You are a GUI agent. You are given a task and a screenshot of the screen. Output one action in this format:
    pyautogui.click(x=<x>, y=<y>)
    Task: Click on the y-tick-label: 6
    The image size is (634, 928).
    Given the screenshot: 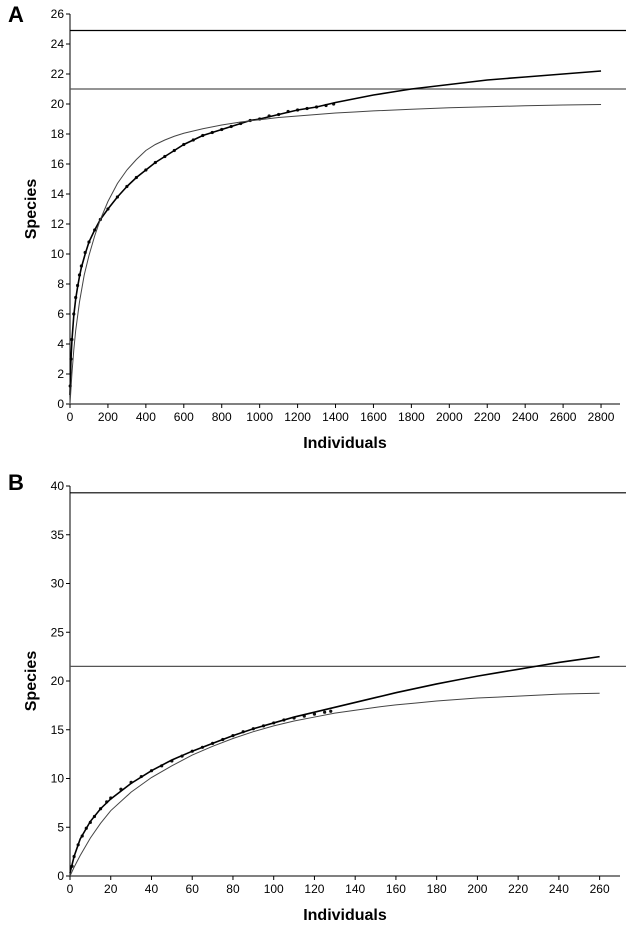 What is the action you would take?
    pyautogui.click(x=60, y=314)
    